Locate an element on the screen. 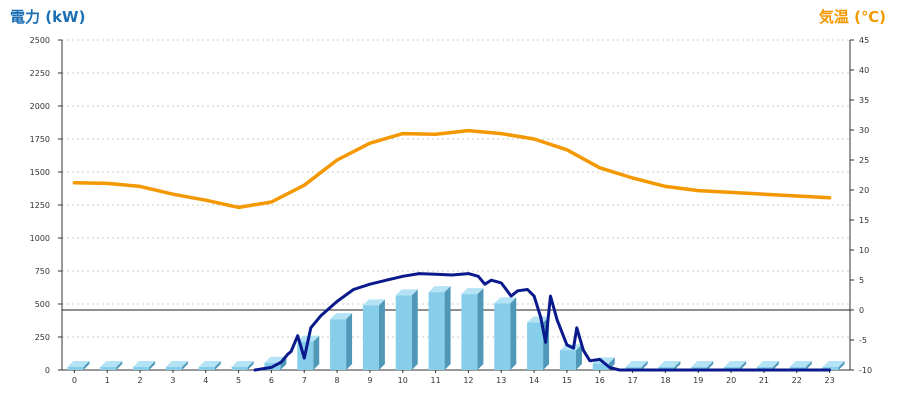 Image resolution: width=900 pixels, height=400 pixels. y-left-tick-label: 1750 is located at coordinates (40, 139).